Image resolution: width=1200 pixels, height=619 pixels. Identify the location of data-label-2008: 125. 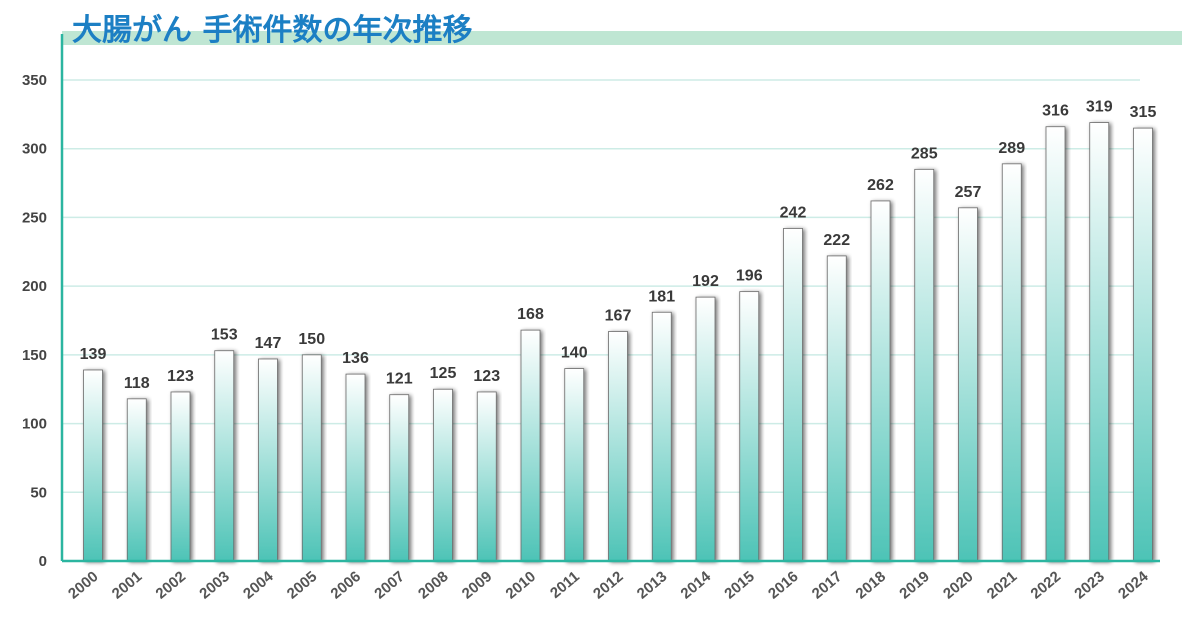
(443, 373).